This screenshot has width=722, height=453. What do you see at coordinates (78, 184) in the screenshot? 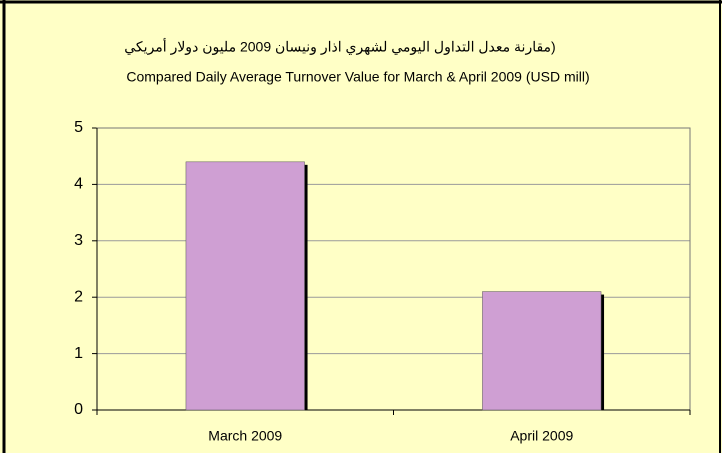
I see `y-tick-label: 4` at bounding box center [78, 184].